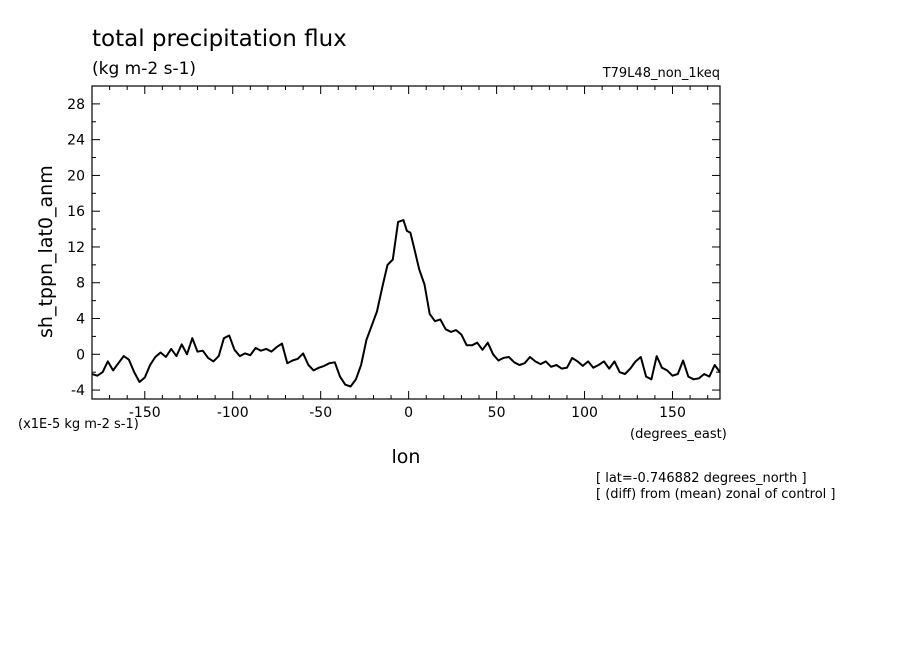 This screenshot has width=904, height=654. I want to click on y-tick-label: -4, so click(78, 391).